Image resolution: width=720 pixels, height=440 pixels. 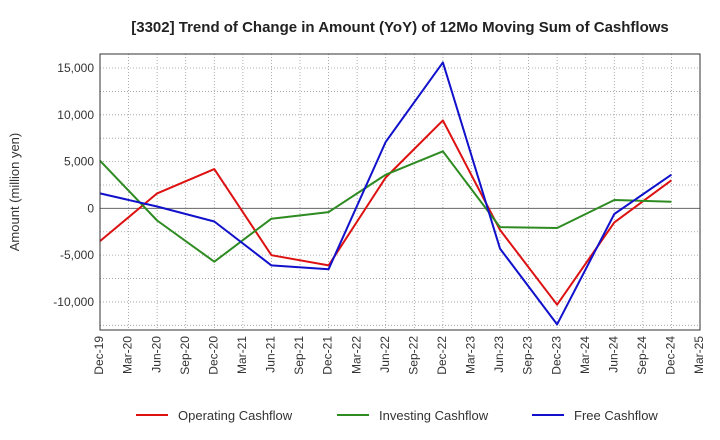 What do you see at coordinates (271, 354) in the screenshot?
I see `x-tick-label: Jun-21` at bounding box center [271, 354].